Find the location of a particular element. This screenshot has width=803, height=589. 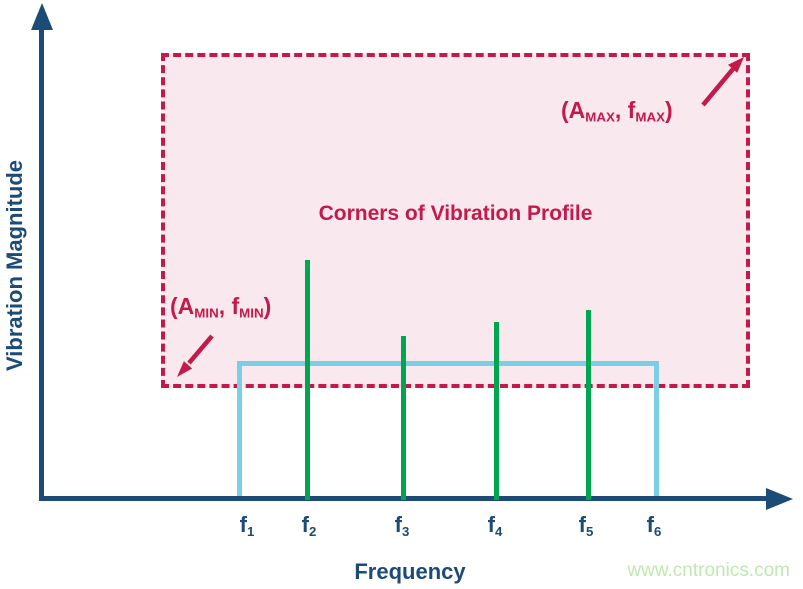

y-axis-title: Vibration Magnitude is located at coordinates (14, 265).